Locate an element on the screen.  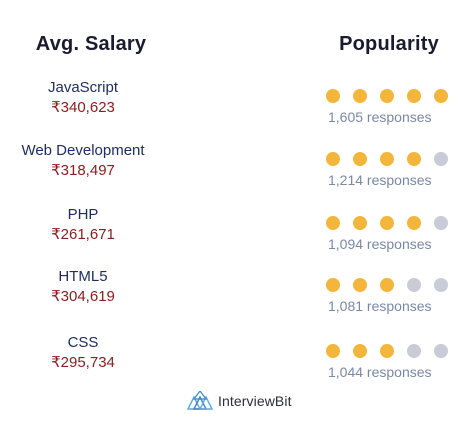
responses-count: 1,214 responses is located at coordinates (380, 180).